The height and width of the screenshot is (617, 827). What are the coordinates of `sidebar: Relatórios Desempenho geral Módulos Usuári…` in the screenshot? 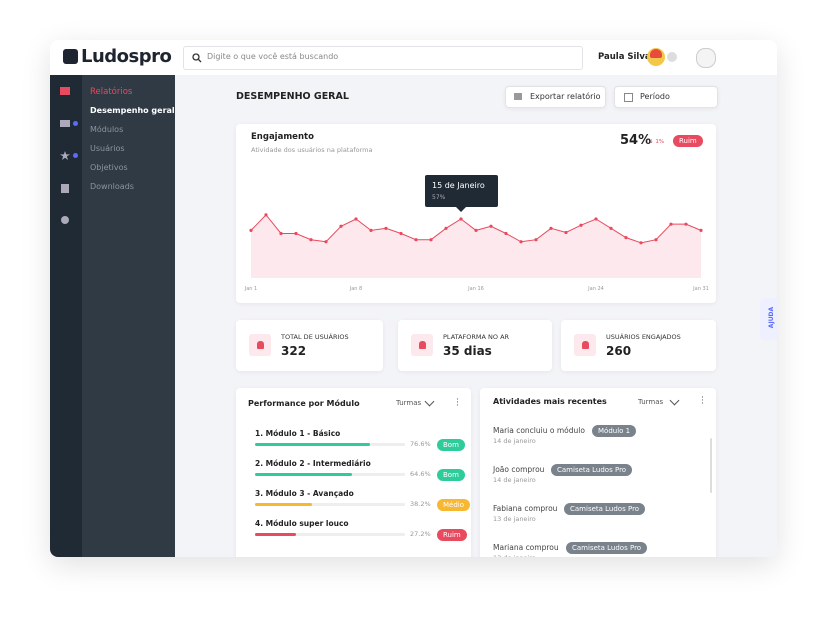 It's located at (128, 316).